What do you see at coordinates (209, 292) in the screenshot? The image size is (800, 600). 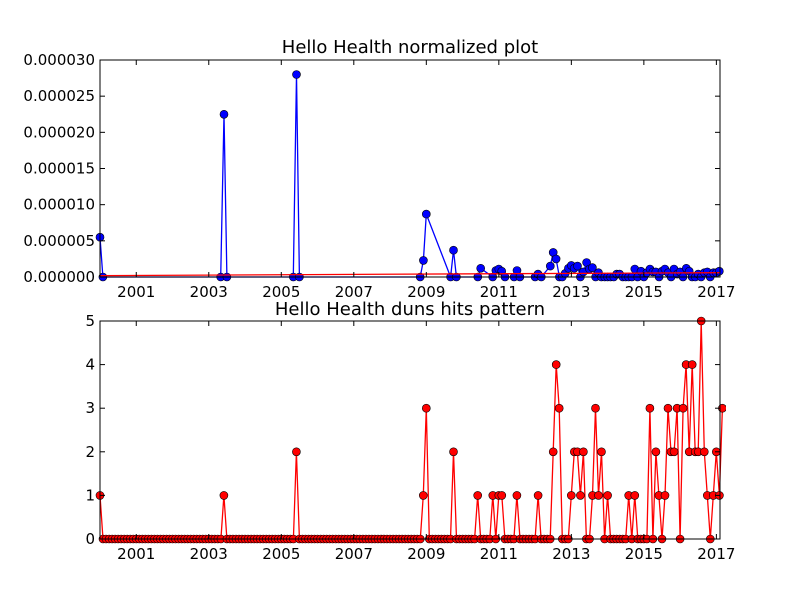 I see `normalized-plot-x-tick-label: 2003` at bounding box center [209, 292].